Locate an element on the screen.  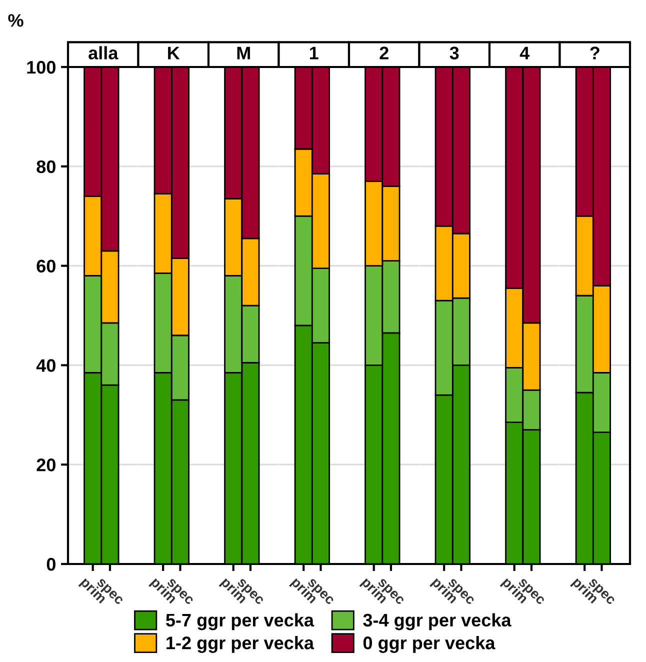
legend-label: 1-2 ggr per vecka is located at coordinates (240, 644).